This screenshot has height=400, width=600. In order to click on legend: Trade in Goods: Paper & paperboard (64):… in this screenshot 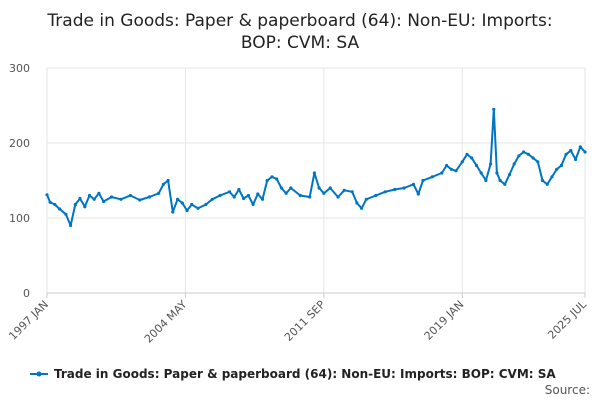, I will do `click(293, 374)`.